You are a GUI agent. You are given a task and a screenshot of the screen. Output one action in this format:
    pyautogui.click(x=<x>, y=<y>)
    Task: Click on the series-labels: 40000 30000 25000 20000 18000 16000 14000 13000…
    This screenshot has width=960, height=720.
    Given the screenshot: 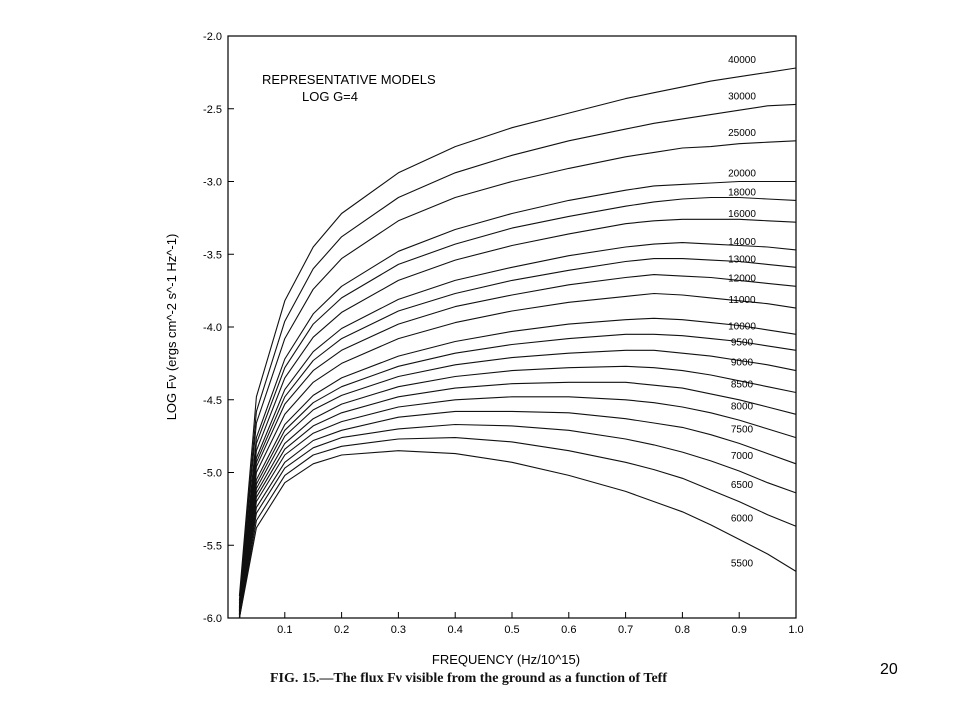 What is the action you would take?
    pyautogui.click(x=742, y=312)
    